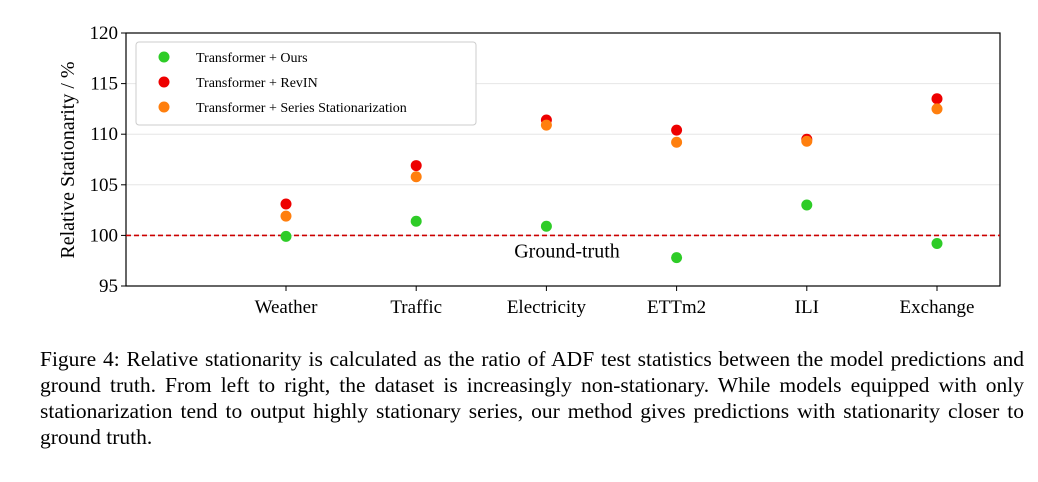  Describe the element at coordinates (257, 83) in the screenshot. I see `legend-label: Transformer + RevIN` at that location.